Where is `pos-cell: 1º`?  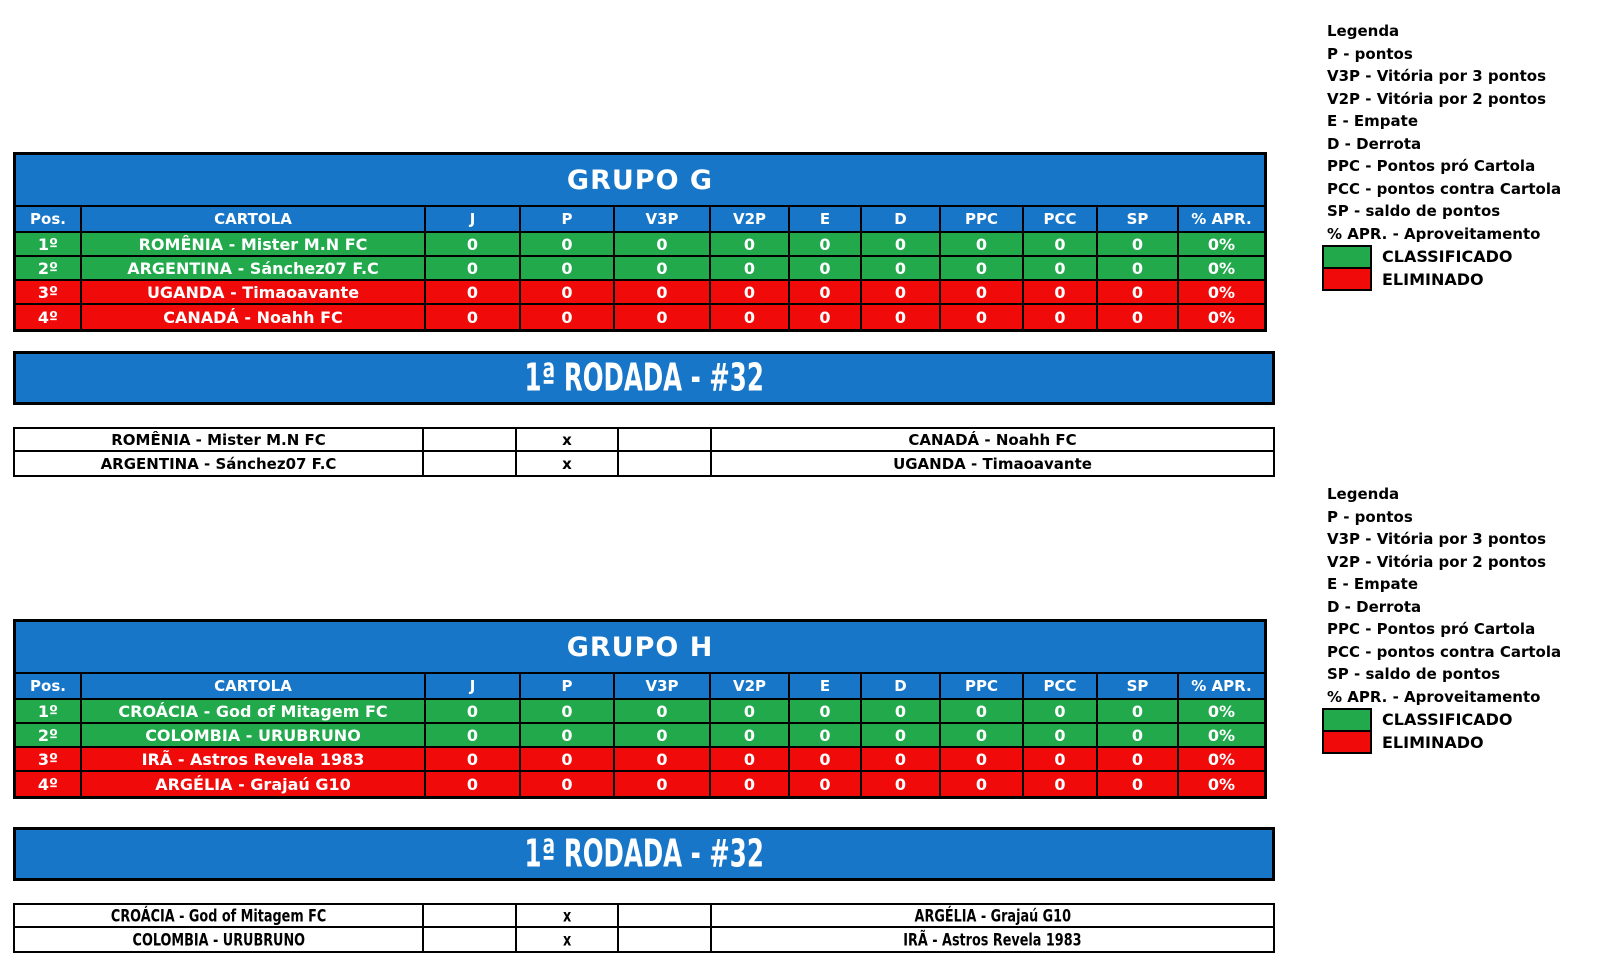
pos-cell: 1º is located at coordinates (49, 712).